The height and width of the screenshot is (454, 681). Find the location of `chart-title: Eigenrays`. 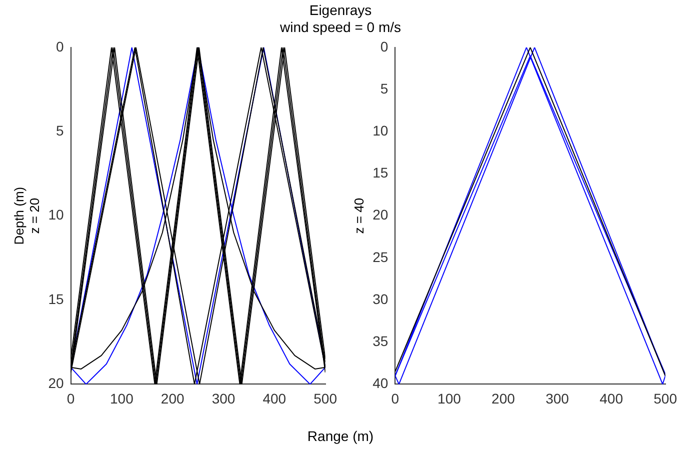

chart-title: Eigenrays is located at coordinates (340, 10).